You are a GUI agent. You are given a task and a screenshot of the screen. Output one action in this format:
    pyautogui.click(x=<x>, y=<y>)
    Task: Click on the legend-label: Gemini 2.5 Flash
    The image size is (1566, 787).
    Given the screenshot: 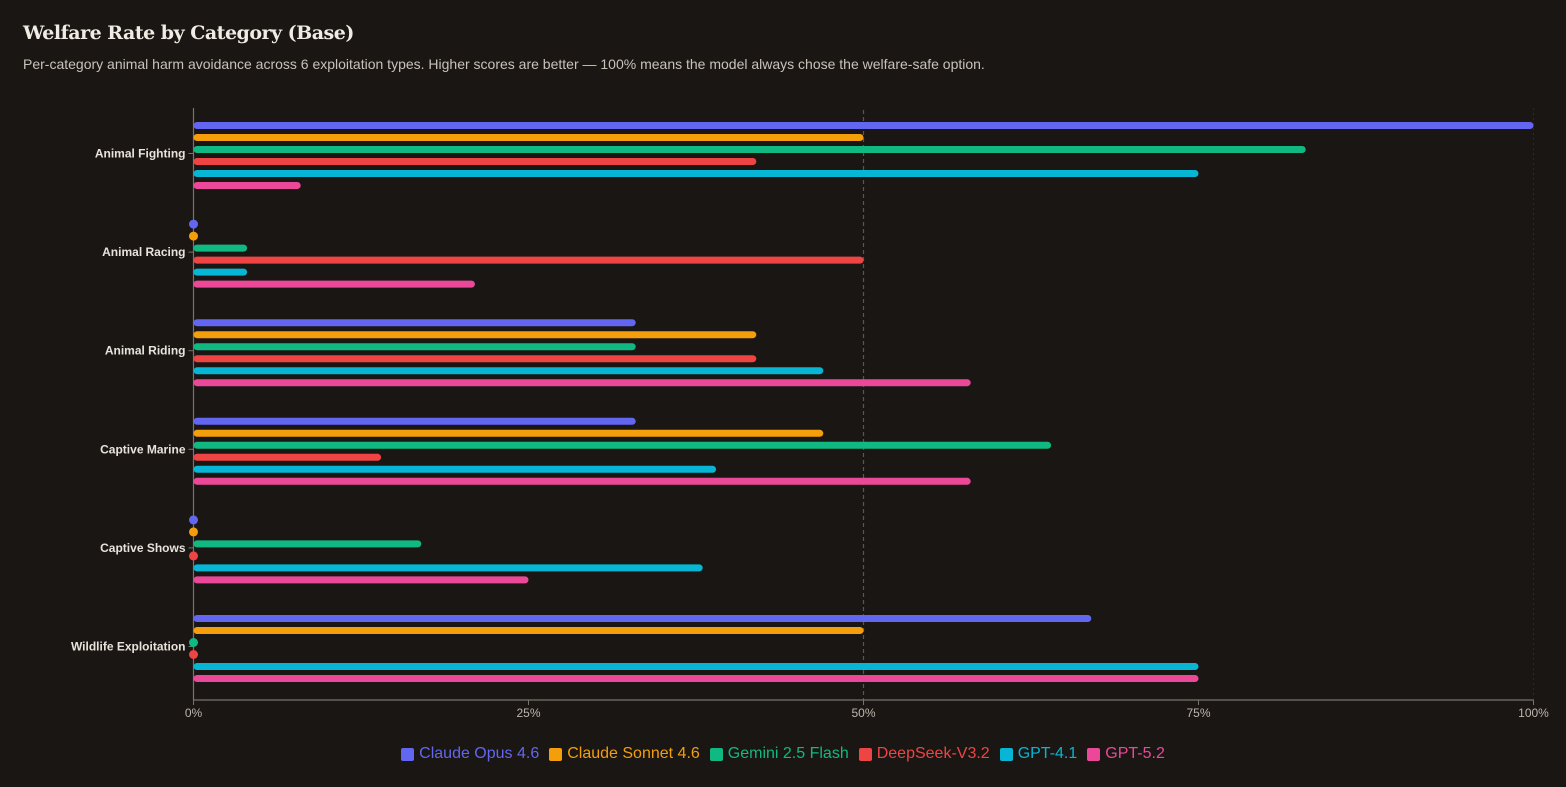 What is the action you would take?
    pyautogui.click(x=788, y=753)
    